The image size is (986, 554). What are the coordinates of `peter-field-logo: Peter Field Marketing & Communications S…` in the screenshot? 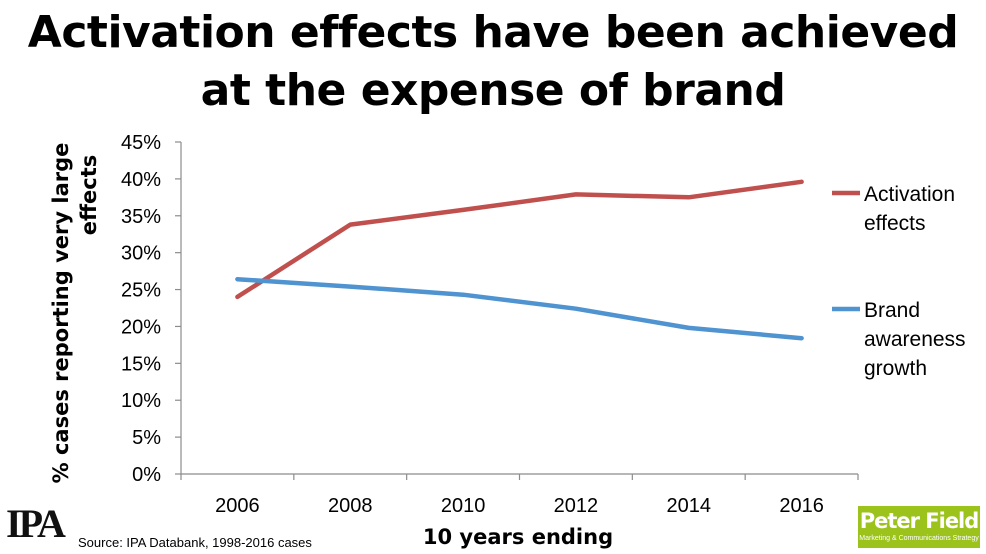 It's located at (919, 527).